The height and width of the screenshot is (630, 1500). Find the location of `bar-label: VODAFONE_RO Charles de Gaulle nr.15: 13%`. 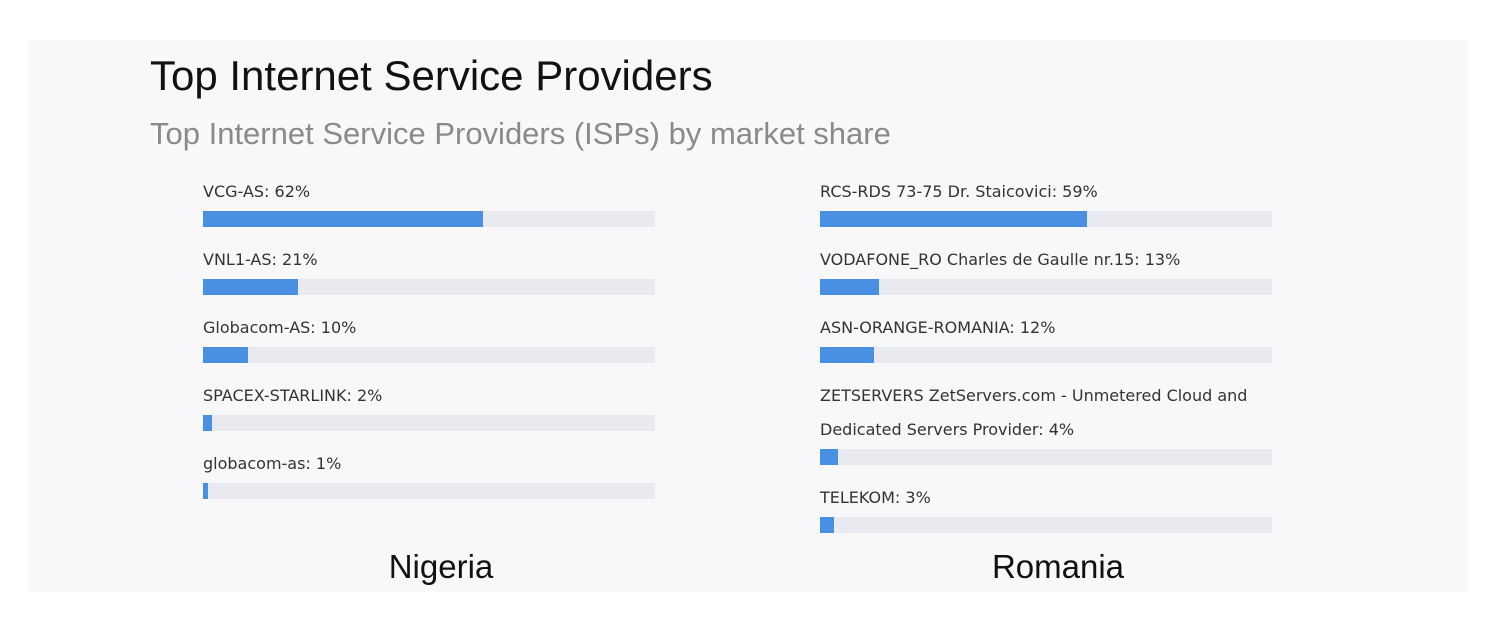

bar-label: VODAFONE_RO Charles de Gaulle nr.15: 13% is located at coordinates (1000, 259).